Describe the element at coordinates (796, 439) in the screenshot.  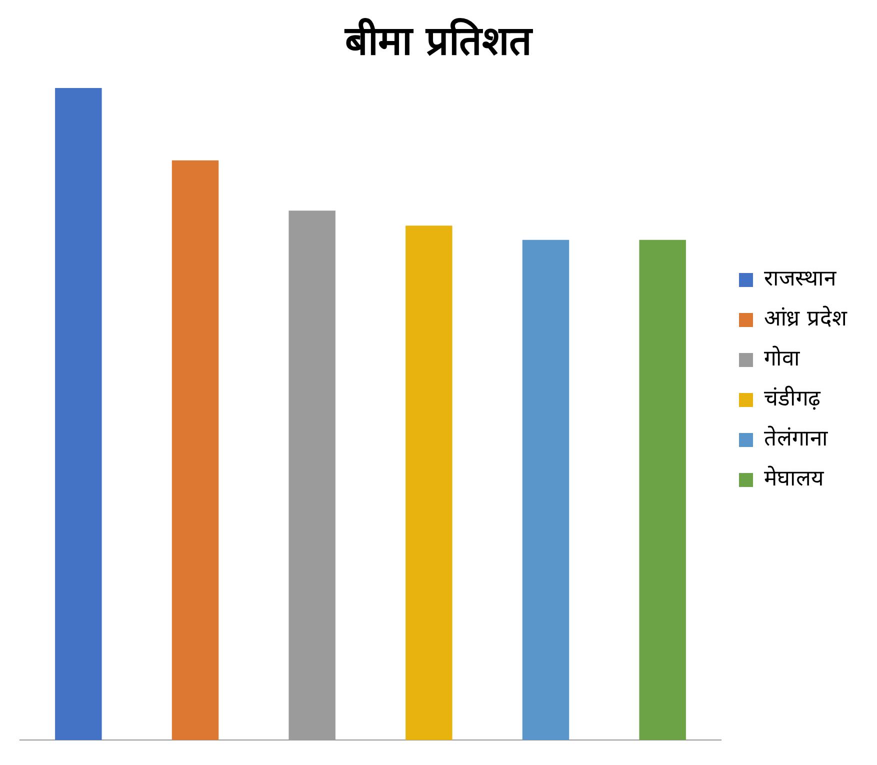
I see `legend-label: तेलंगाना` at that location.